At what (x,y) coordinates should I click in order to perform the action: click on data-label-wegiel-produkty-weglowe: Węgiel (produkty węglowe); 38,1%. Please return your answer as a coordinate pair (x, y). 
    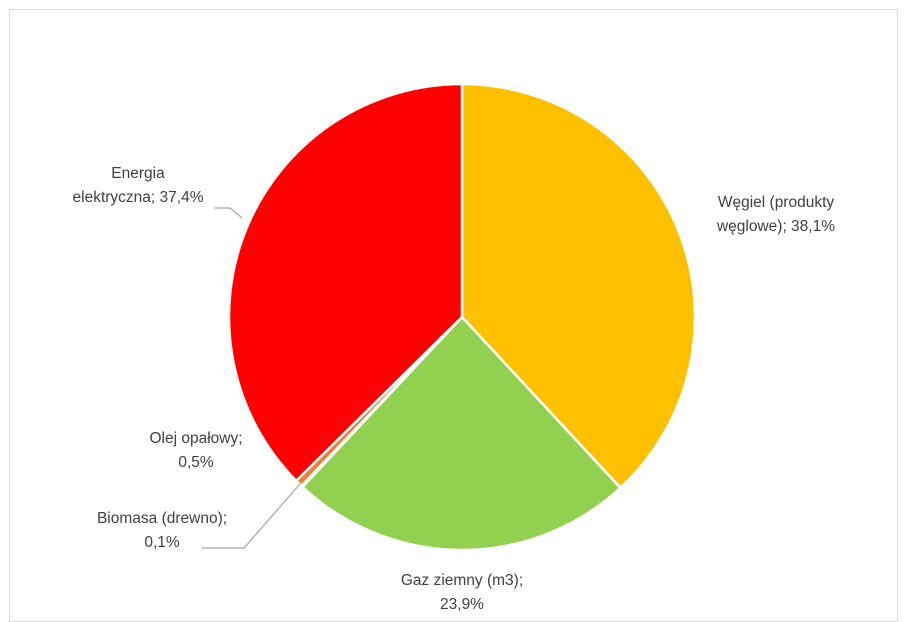
    Looking at the image, I should click on (775, 214).